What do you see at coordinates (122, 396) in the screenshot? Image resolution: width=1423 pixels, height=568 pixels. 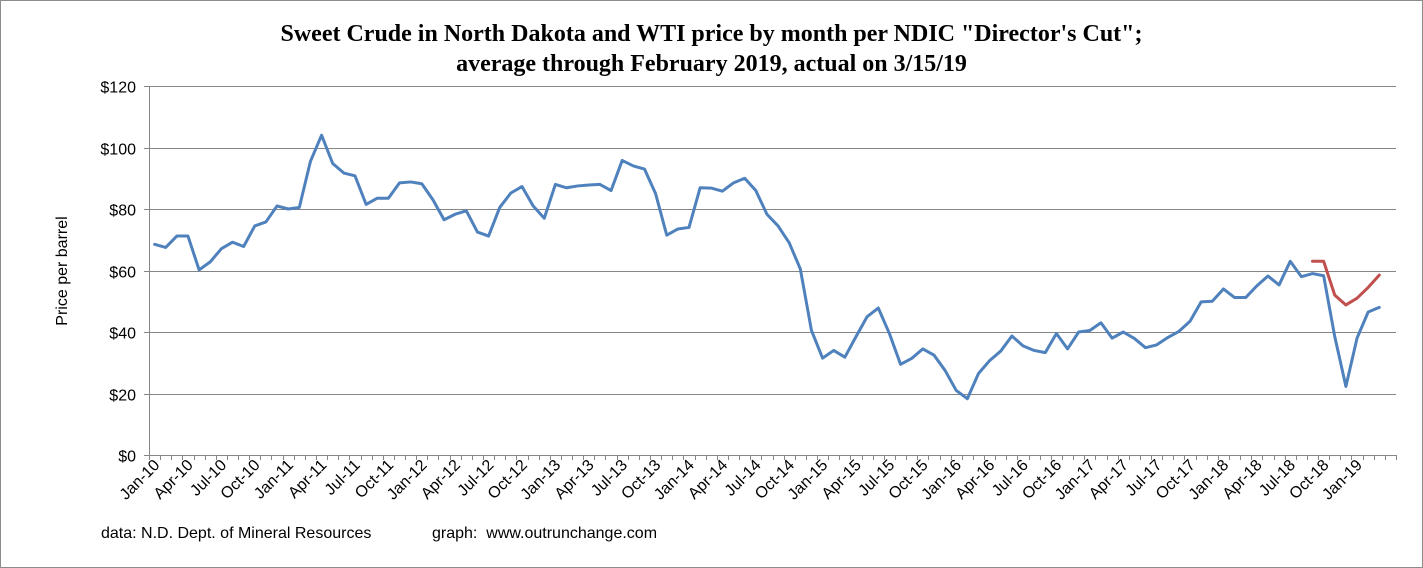 I see `y-tick-label: $20` at bounding box center [122, 396].